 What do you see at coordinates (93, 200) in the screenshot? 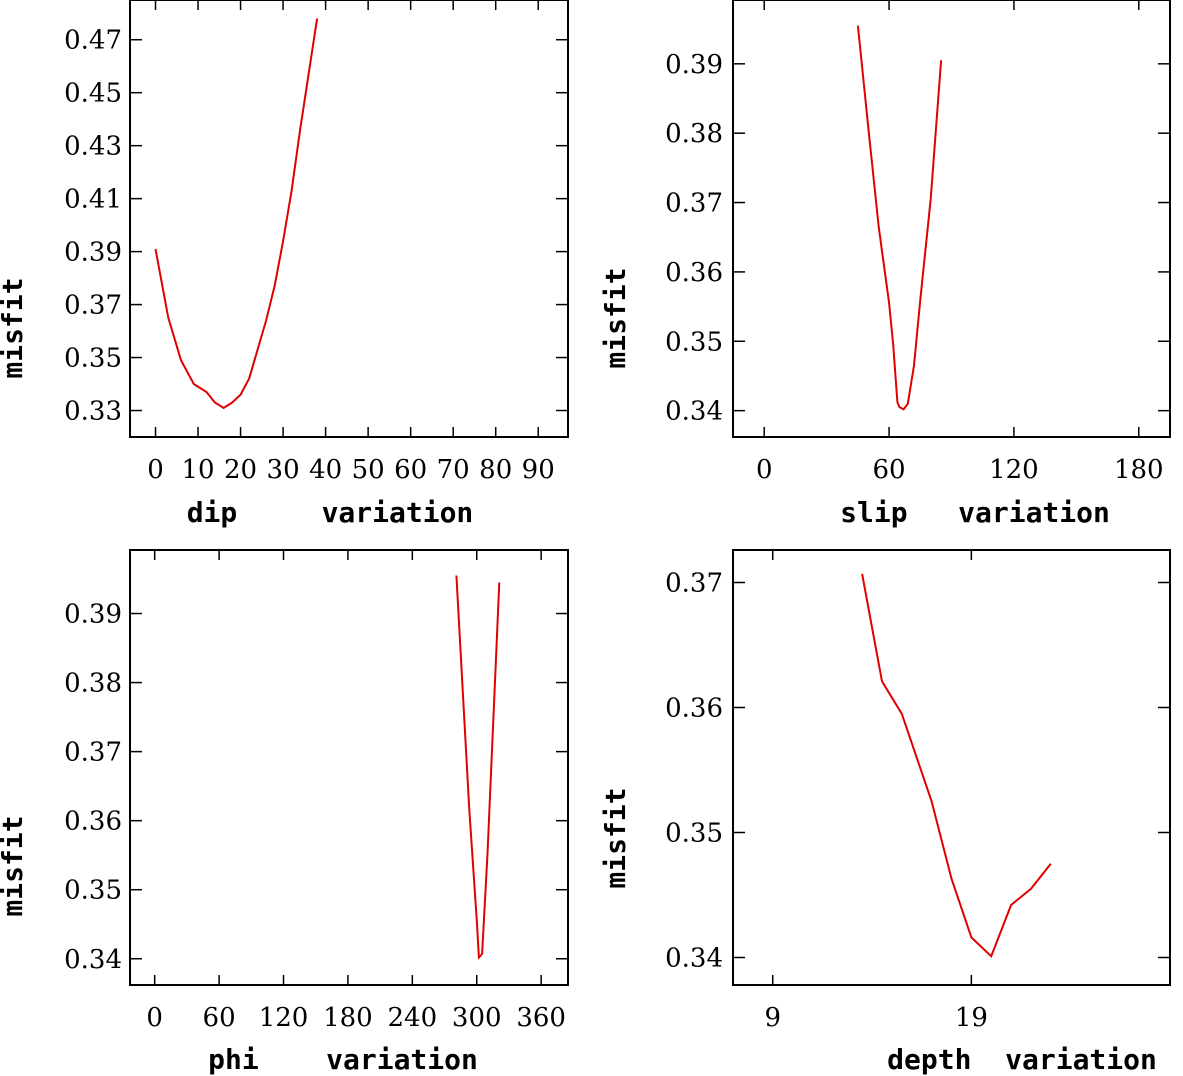
I see `y-tick-label: 0.41` at bounding box center [93, 200].